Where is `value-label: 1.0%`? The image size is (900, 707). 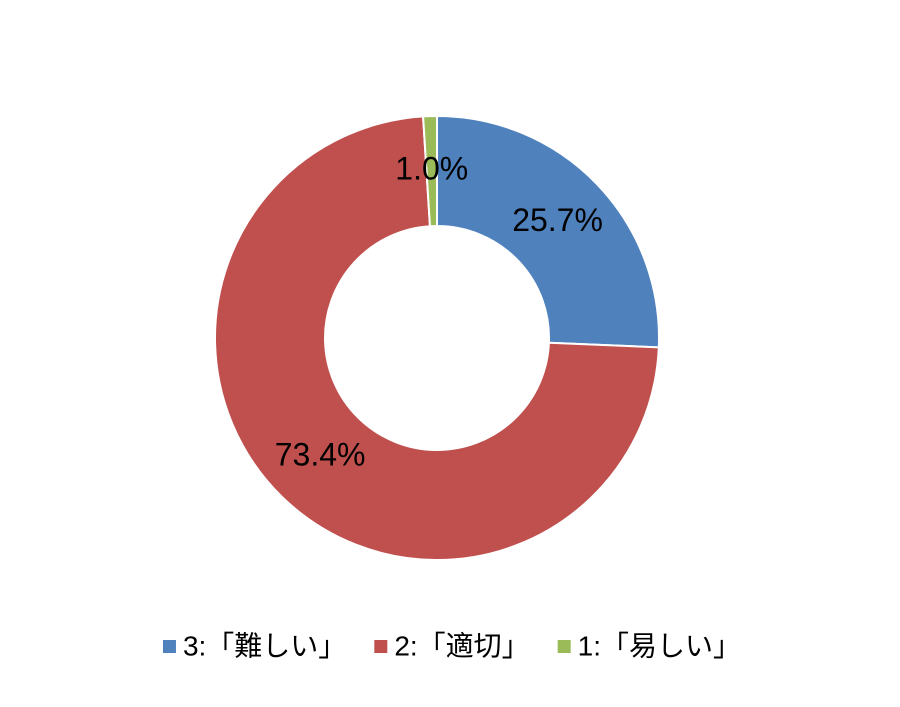
value-label: 1.0% is located at coordinates (431, 169).